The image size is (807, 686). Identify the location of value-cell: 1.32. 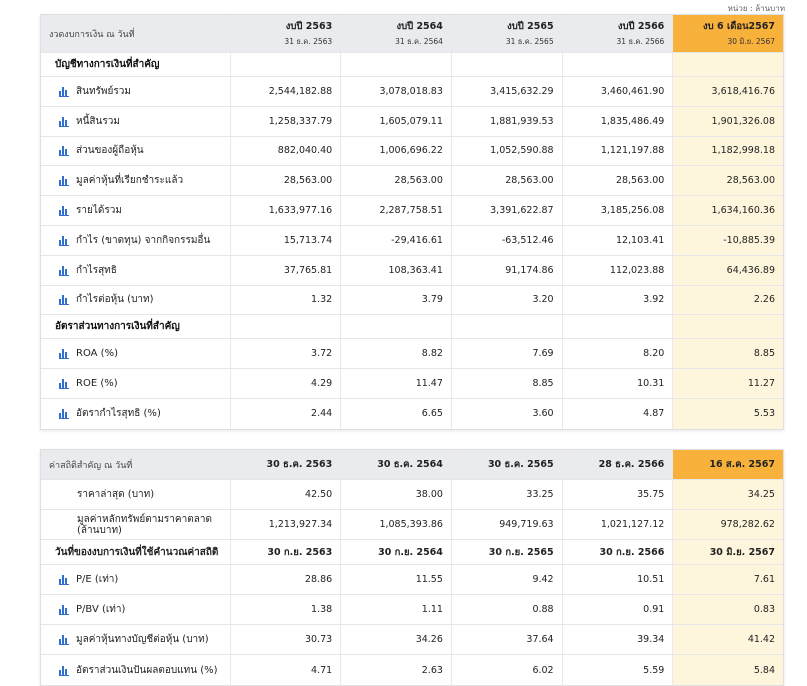
(286, 300).